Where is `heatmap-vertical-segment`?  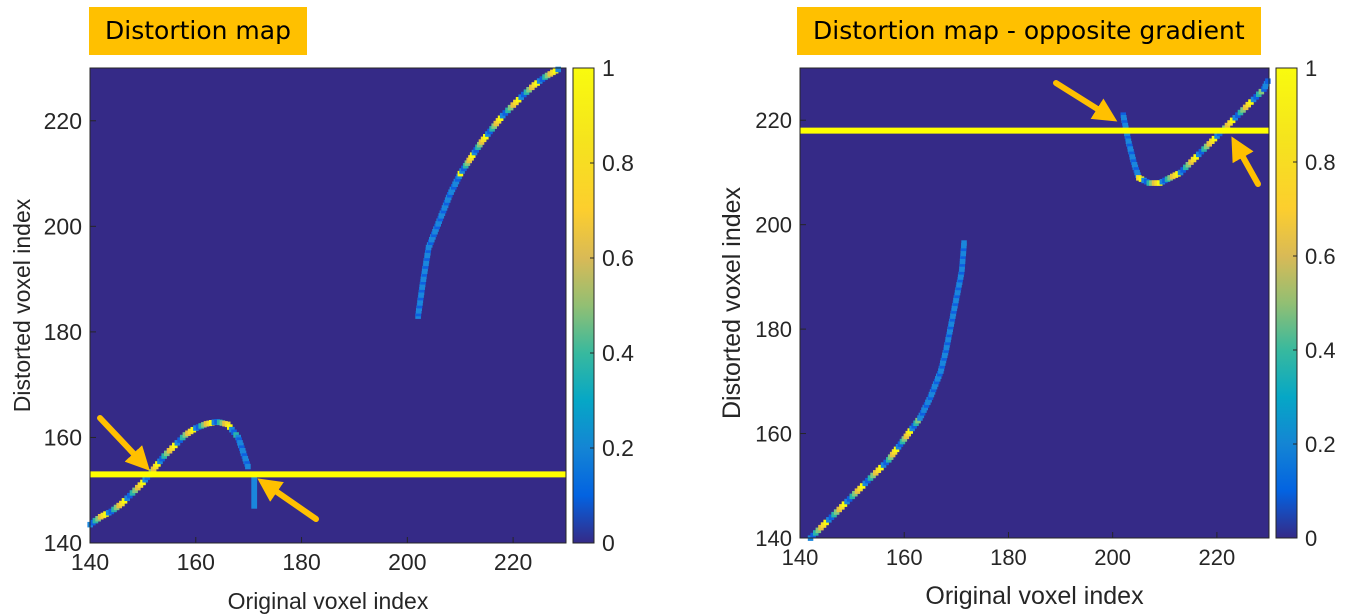 heatmap-vertical-segment is located at coordinates (254, 493).